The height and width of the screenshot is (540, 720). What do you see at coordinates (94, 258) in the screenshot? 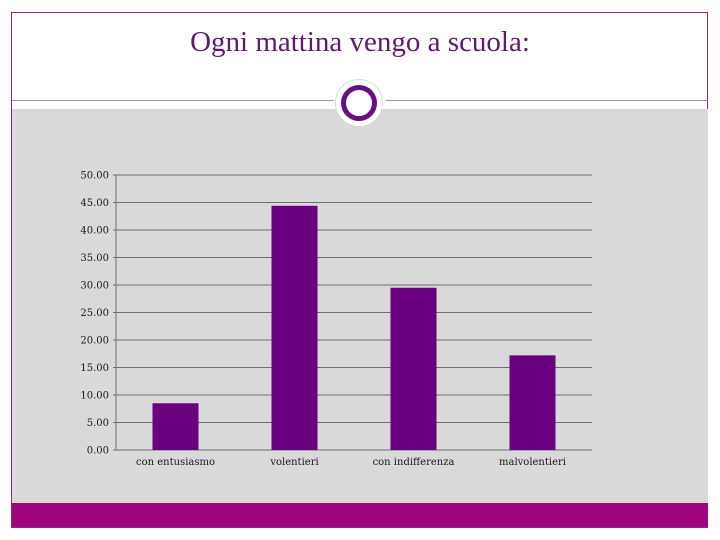
I see `y-tick-label: 35.00` at bounding box center [94, 258].